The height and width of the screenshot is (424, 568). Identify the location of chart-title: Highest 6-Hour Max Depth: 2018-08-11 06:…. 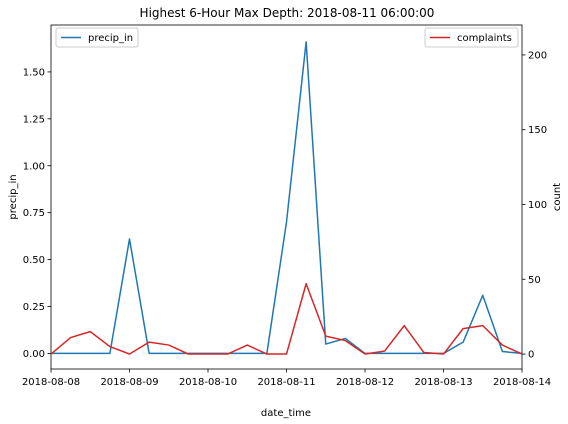
(287, 13).